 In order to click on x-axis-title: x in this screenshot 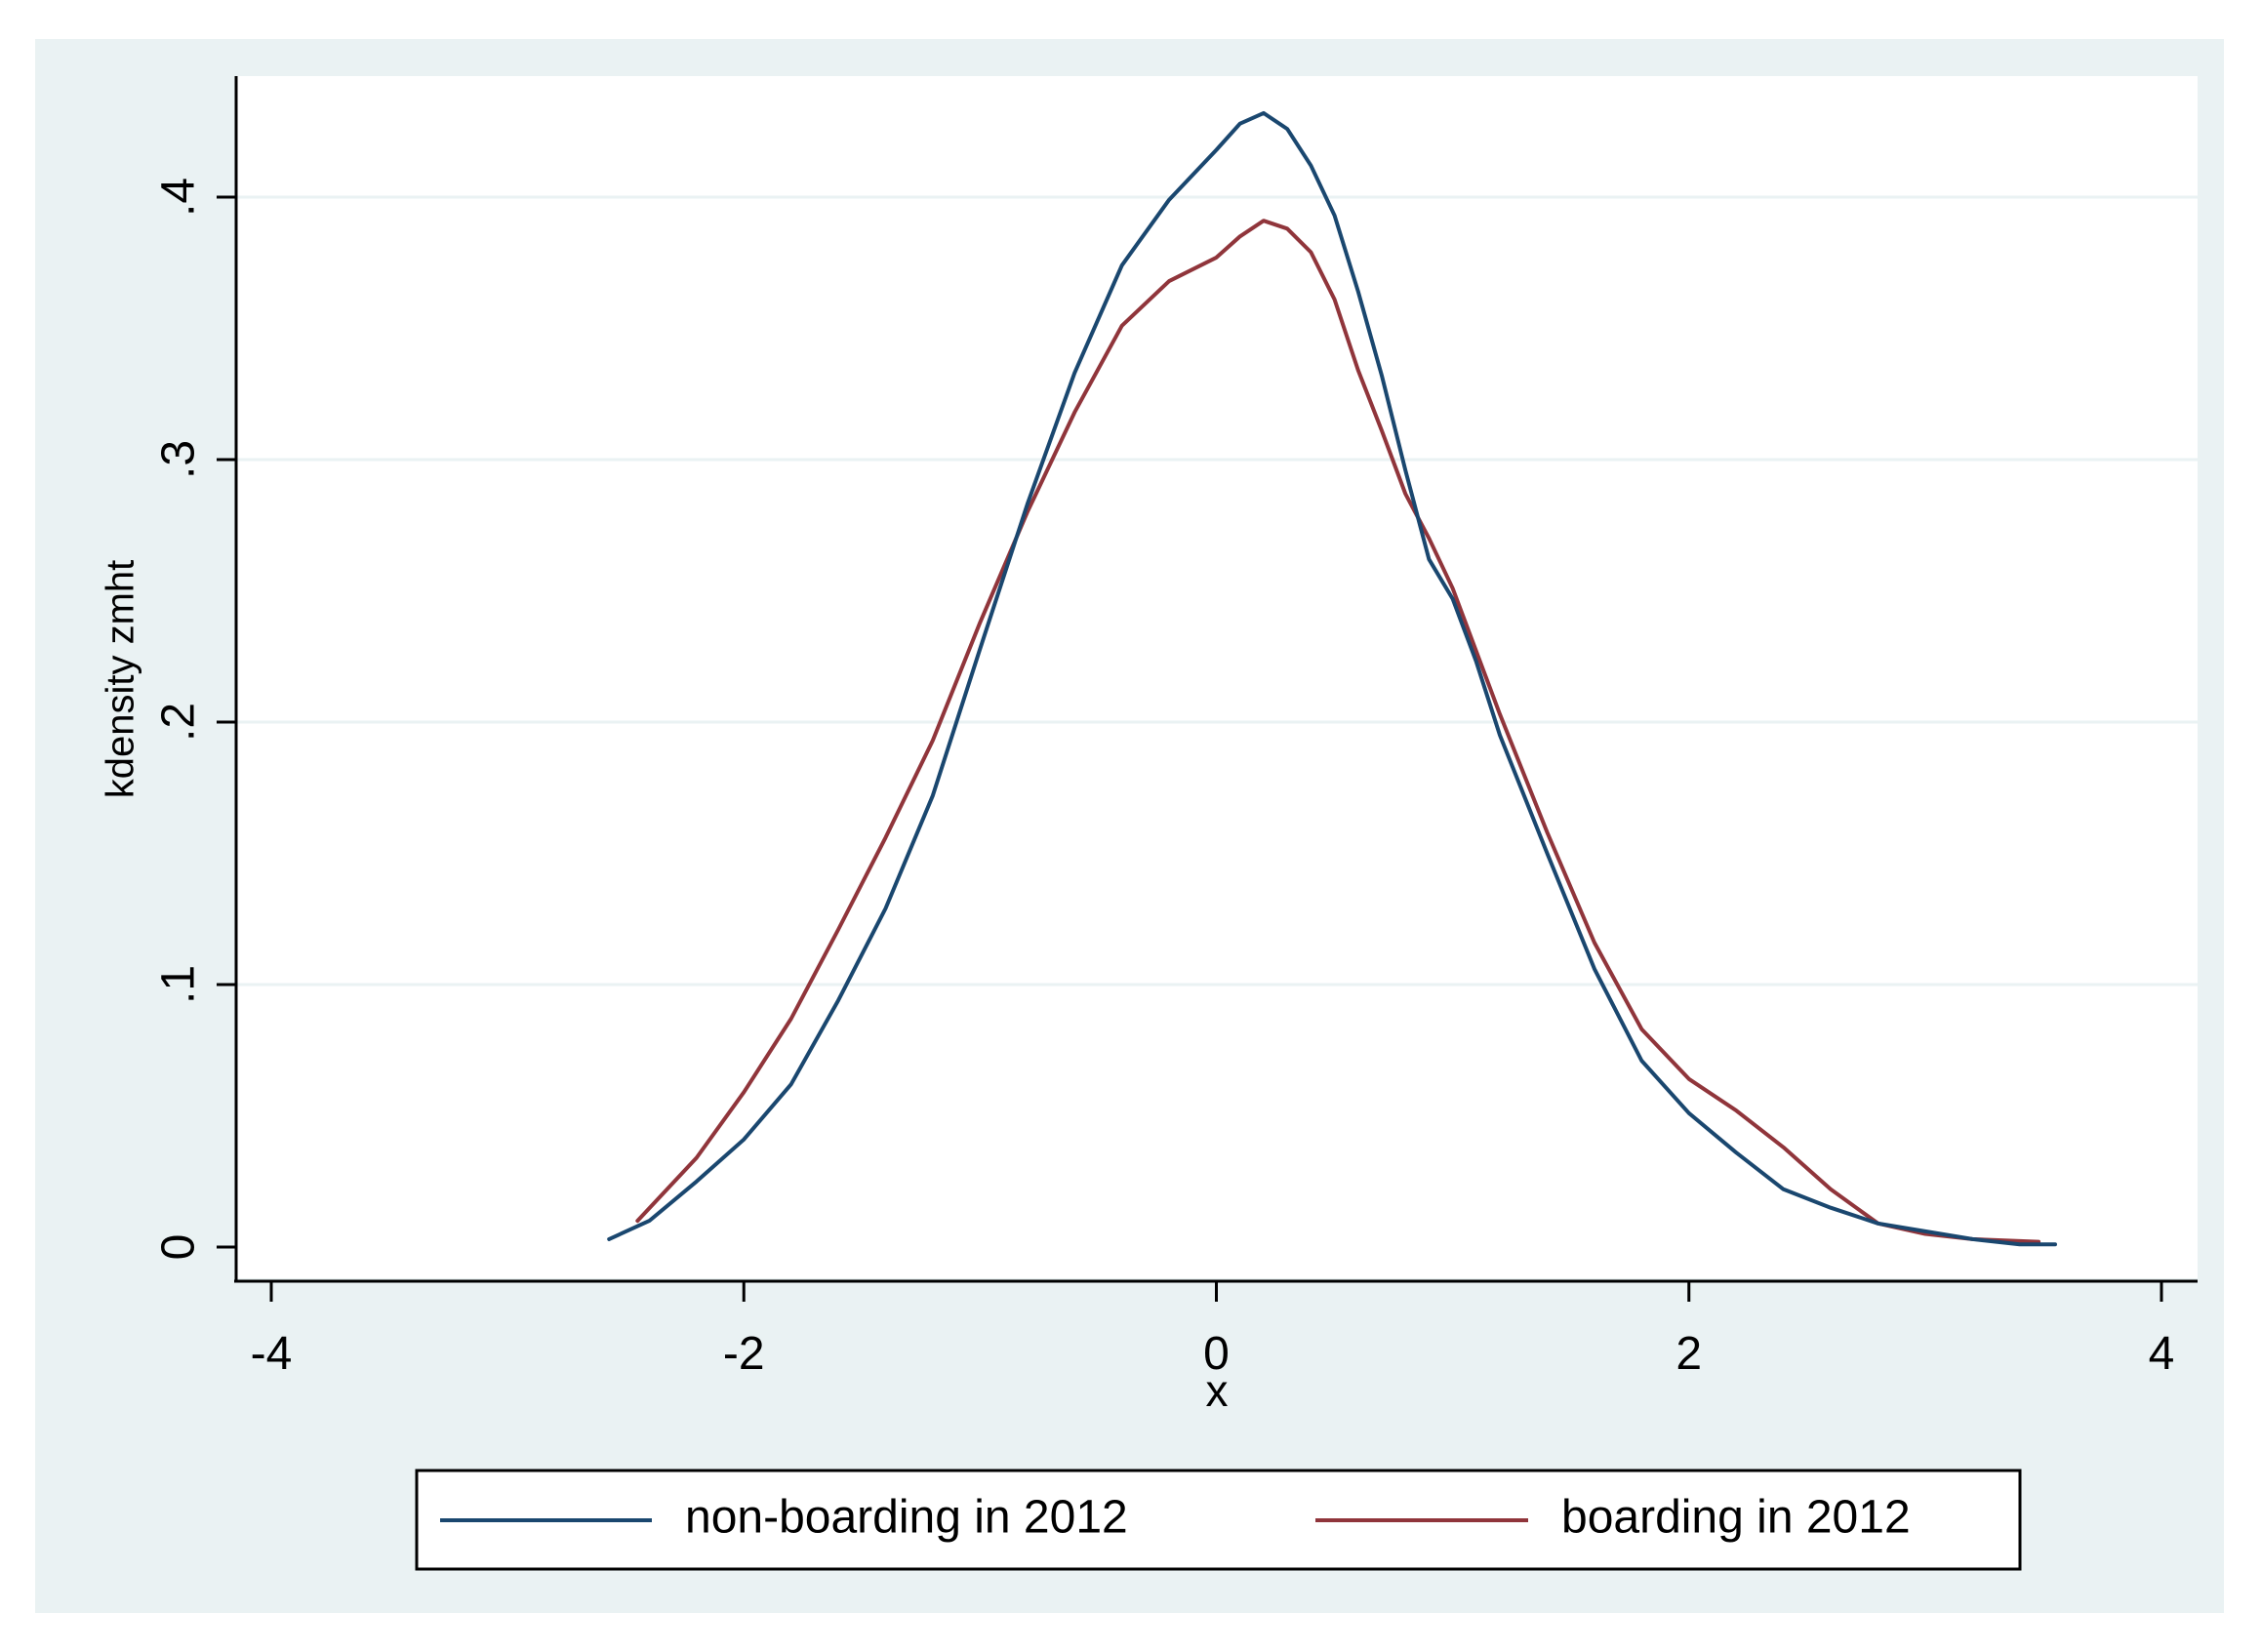, I will do `click(1217, 1390)`.